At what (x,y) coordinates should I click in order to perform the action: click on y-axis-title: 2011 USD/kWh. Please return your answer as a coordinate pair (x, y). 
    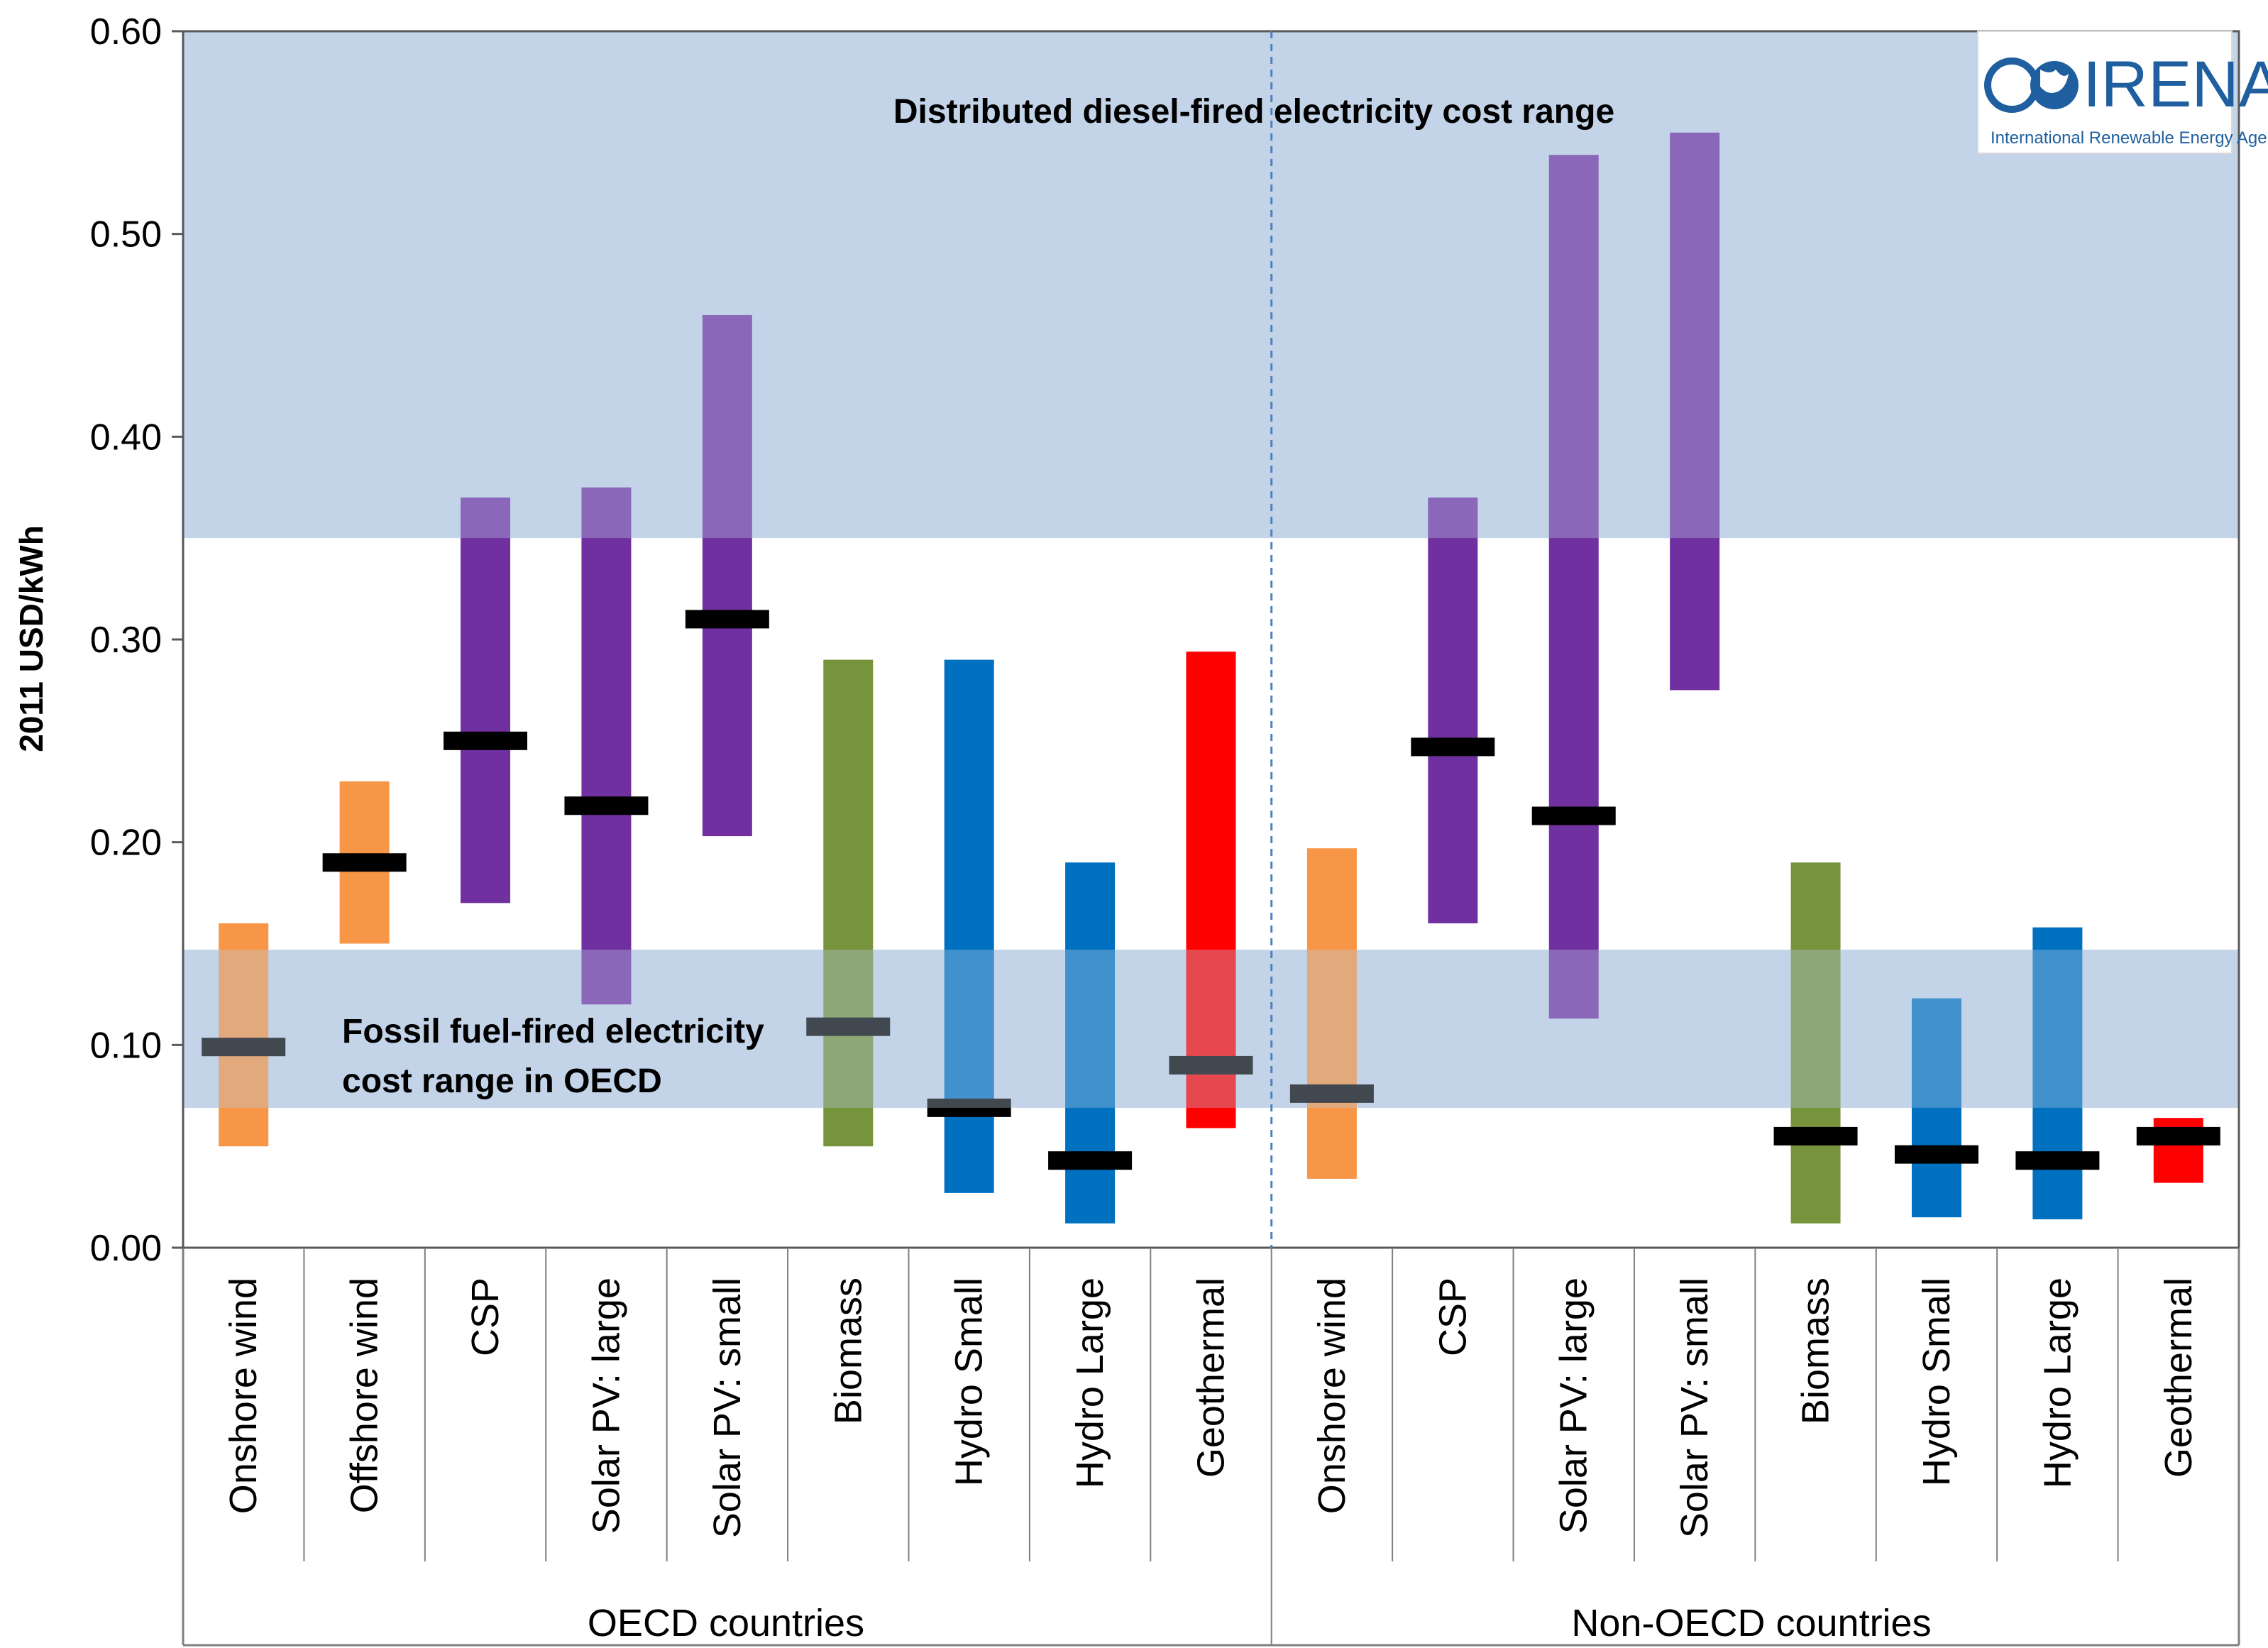
    Looking at the image, I should click on (31, 638).